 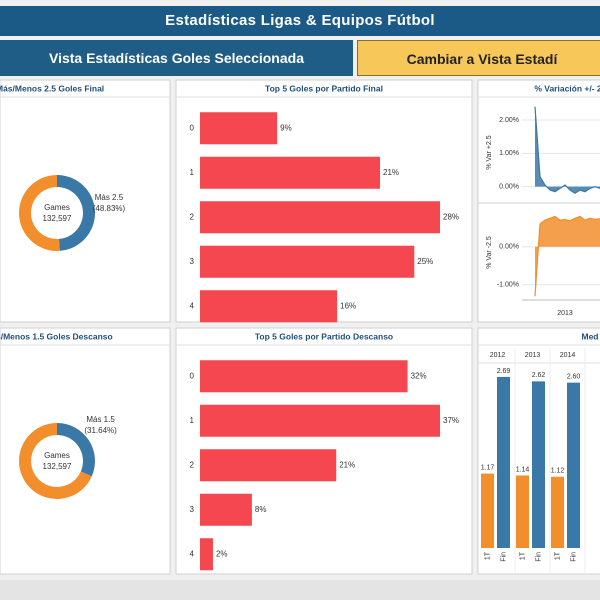 I want to click on panel-title: s/Menos 1.5 Goles Descanso, so click(x=56, y=336).